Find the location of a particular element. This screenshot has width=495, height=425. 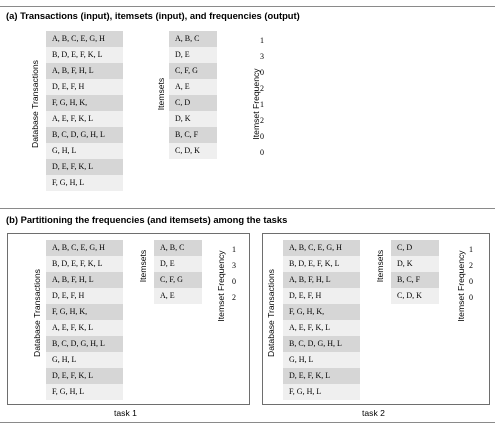

task-2-itemsets-list: C, D D, K B, C, F C, D, K is located at coordinates (415, 272).